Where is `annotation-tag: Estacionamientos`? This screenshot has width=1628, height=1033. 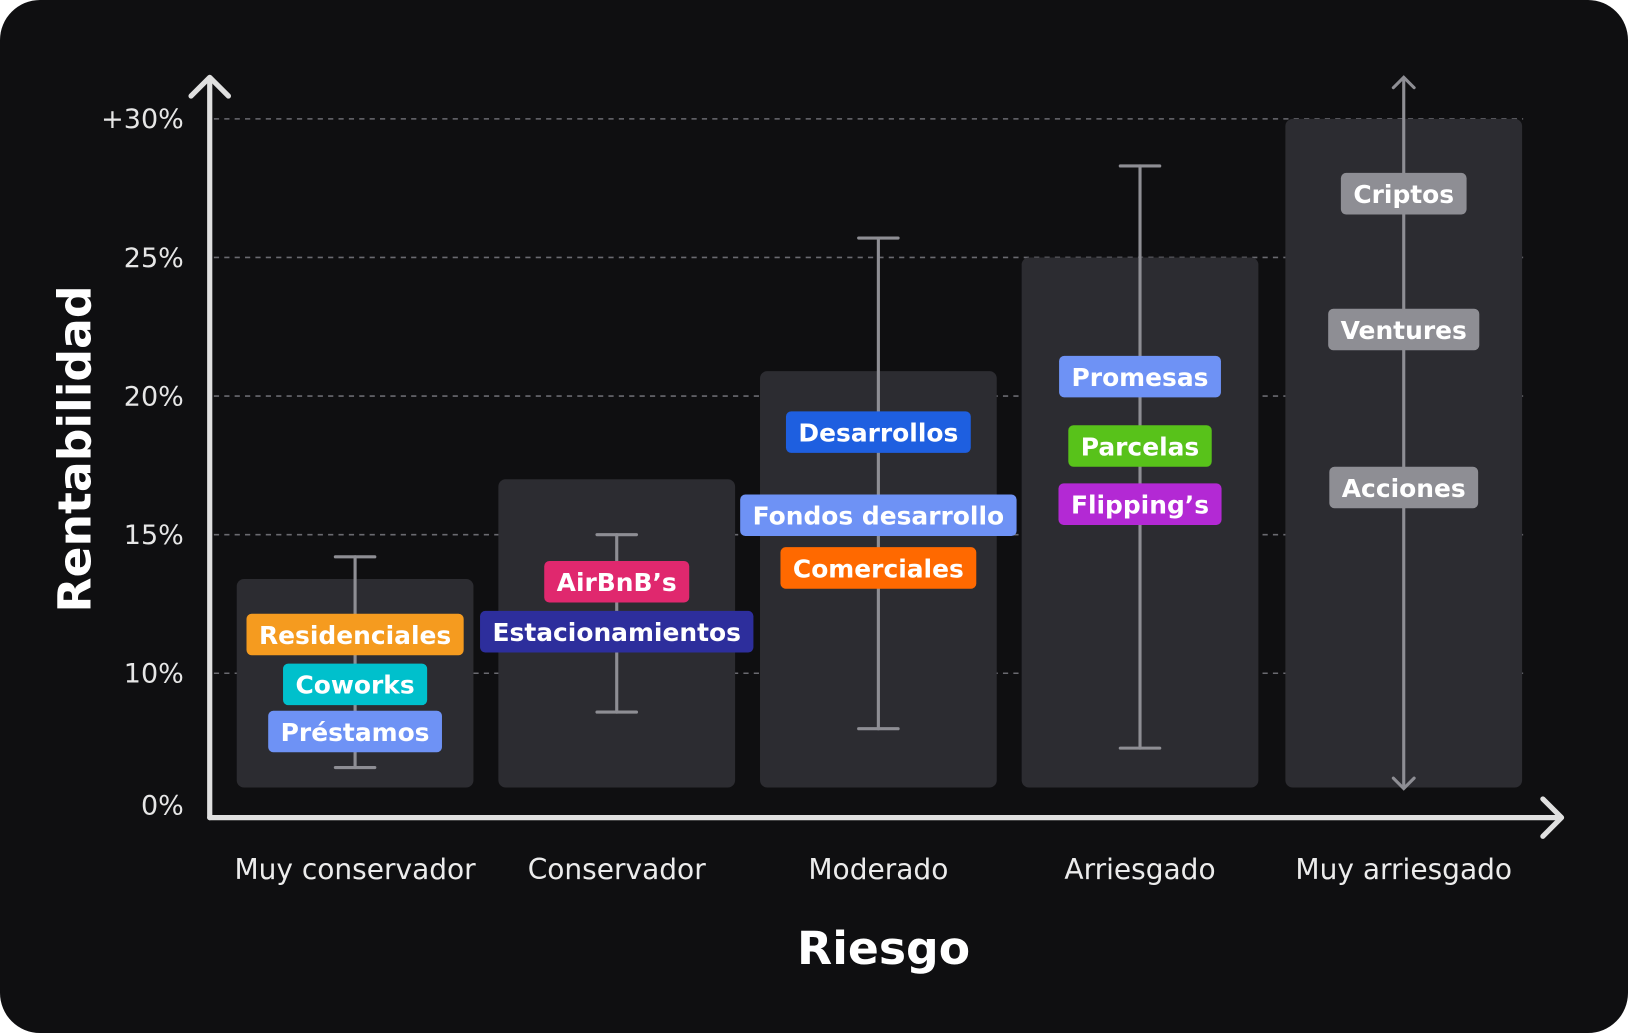 annotation-tag: Estacionamientos is located at coordinates (617, 631).